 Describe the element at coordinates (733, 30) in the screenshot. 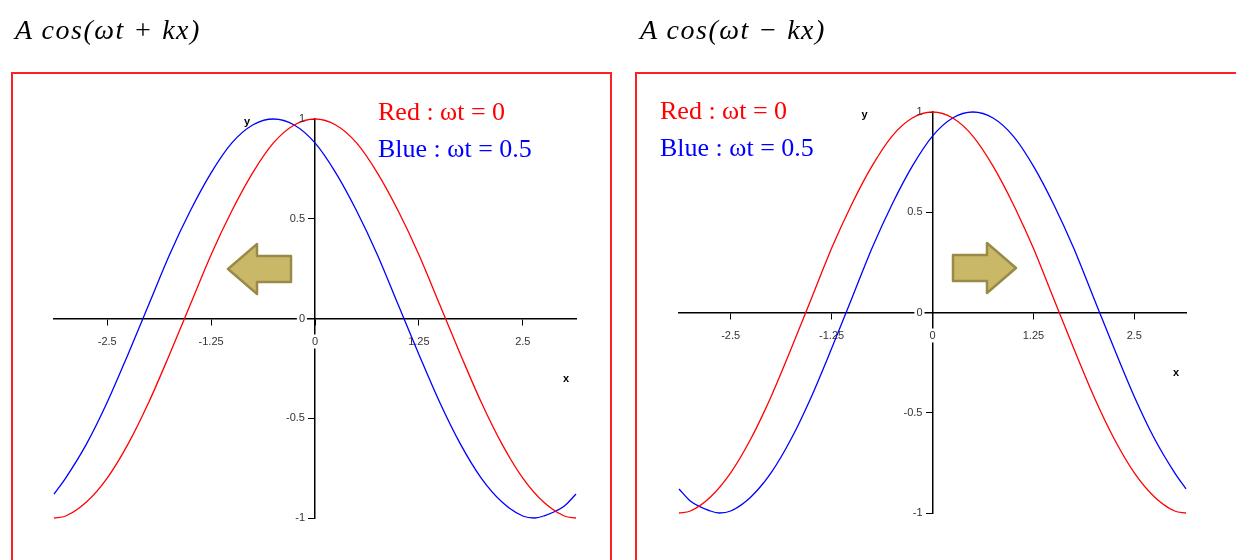

I see `chart-title: A cos(ωt − kx)` at that location.